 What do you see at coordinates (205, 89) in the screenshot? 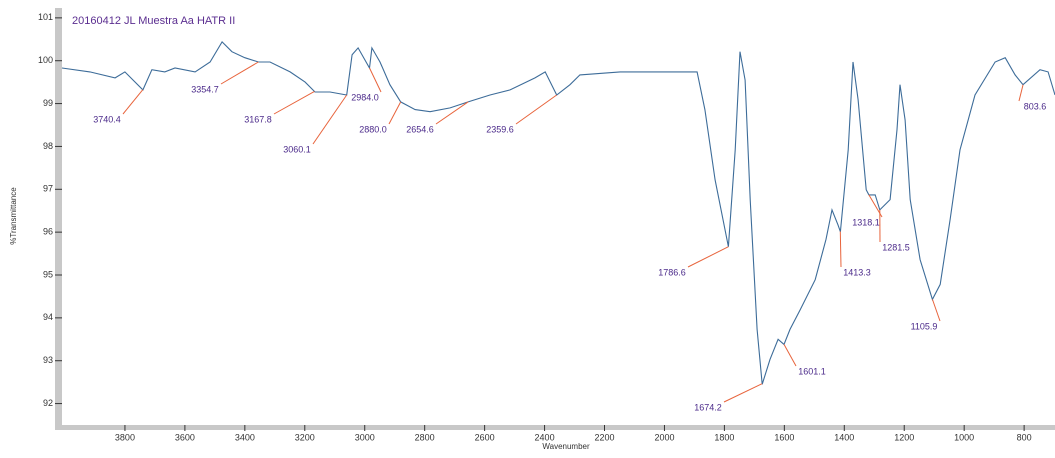
I see `peak-label: 3354.7` at bounding box center [205, 89].